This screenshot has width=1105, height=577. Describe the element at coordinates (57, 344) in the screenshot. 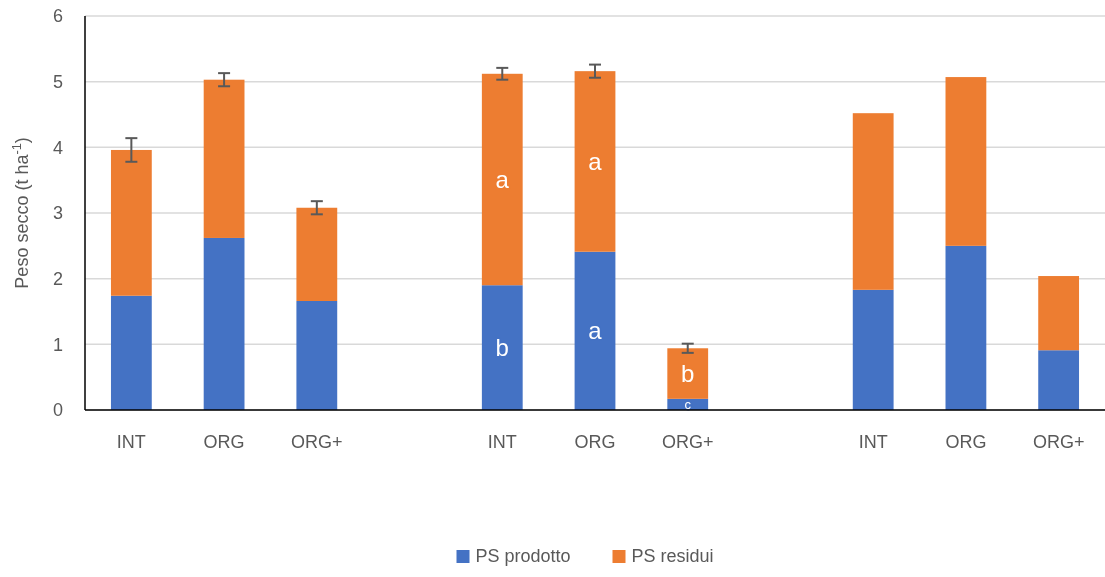

I see `y-tick-label: 1` at that location.